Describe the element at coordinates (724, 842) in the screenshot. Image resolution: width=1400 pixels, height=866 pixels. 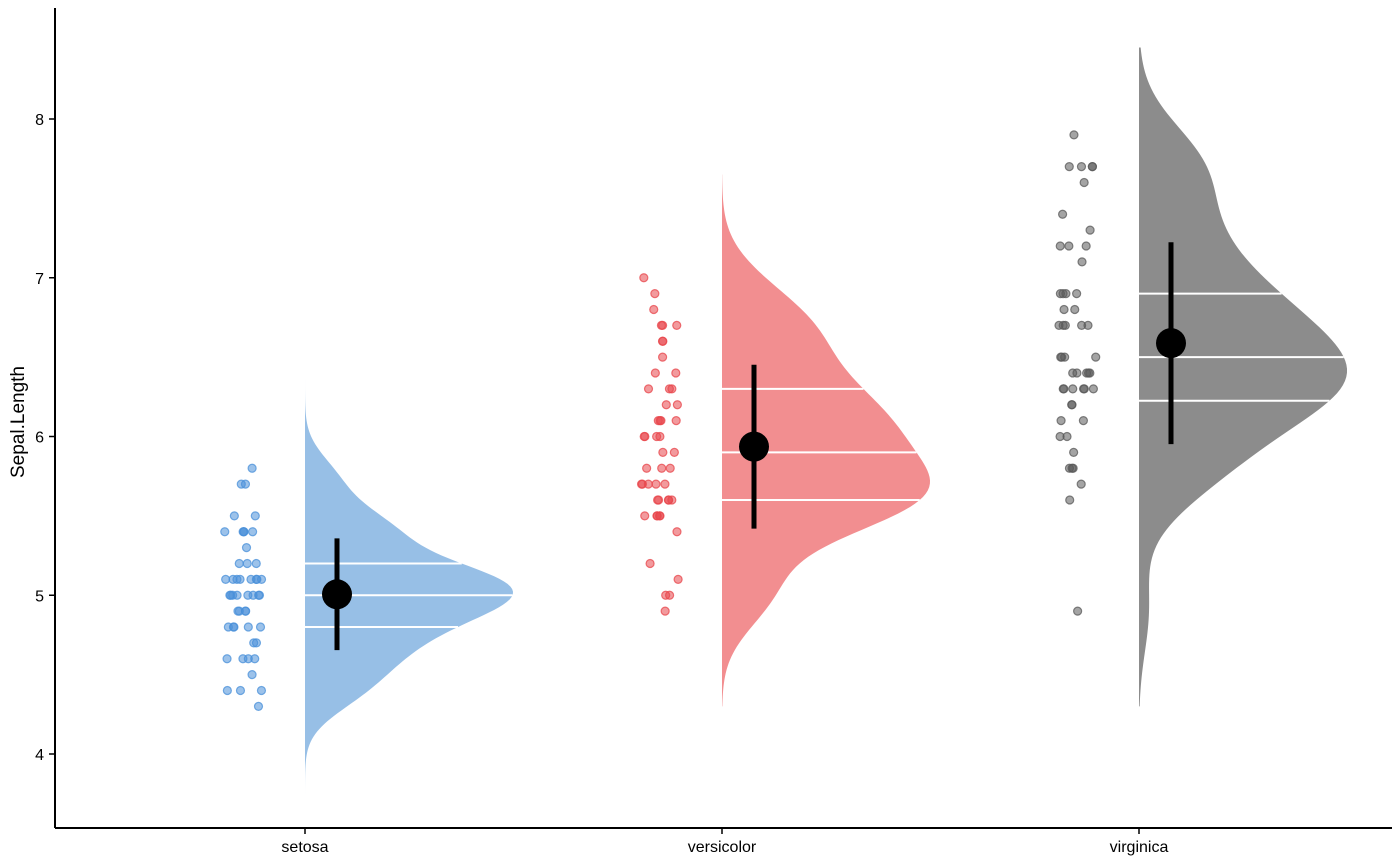
I see `x-ticks: setosa versicolor virginica` at that location.